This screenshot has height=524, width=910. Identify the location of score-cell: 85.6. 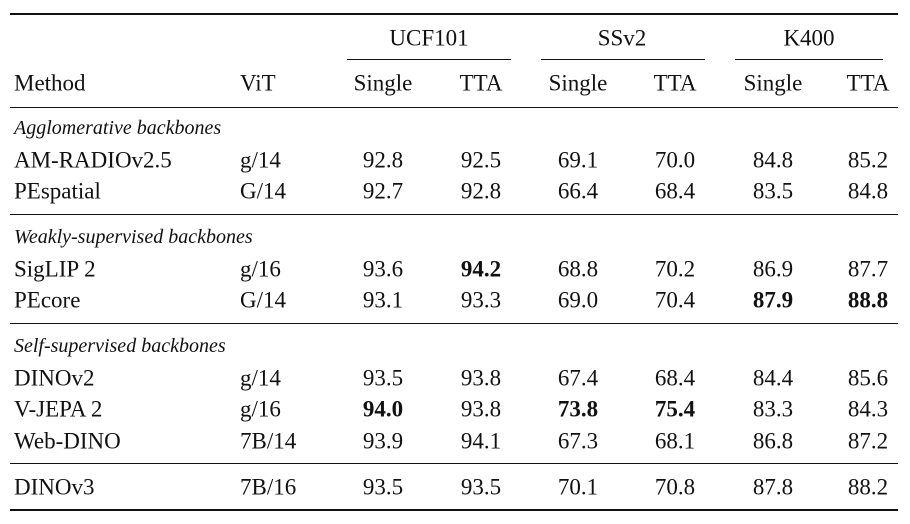
(868, 378).